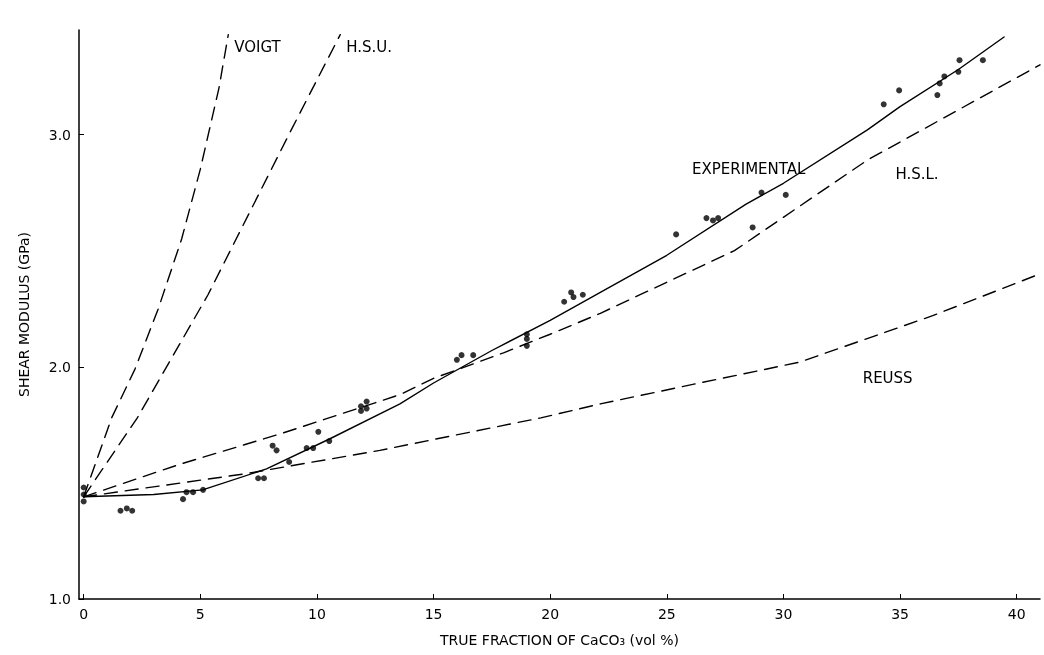 The height and width of the screenshot is (655, 1044). Describe the element at coordinates (84, 614) in the screenshot. I see `x-tick-label: 0` at that location.